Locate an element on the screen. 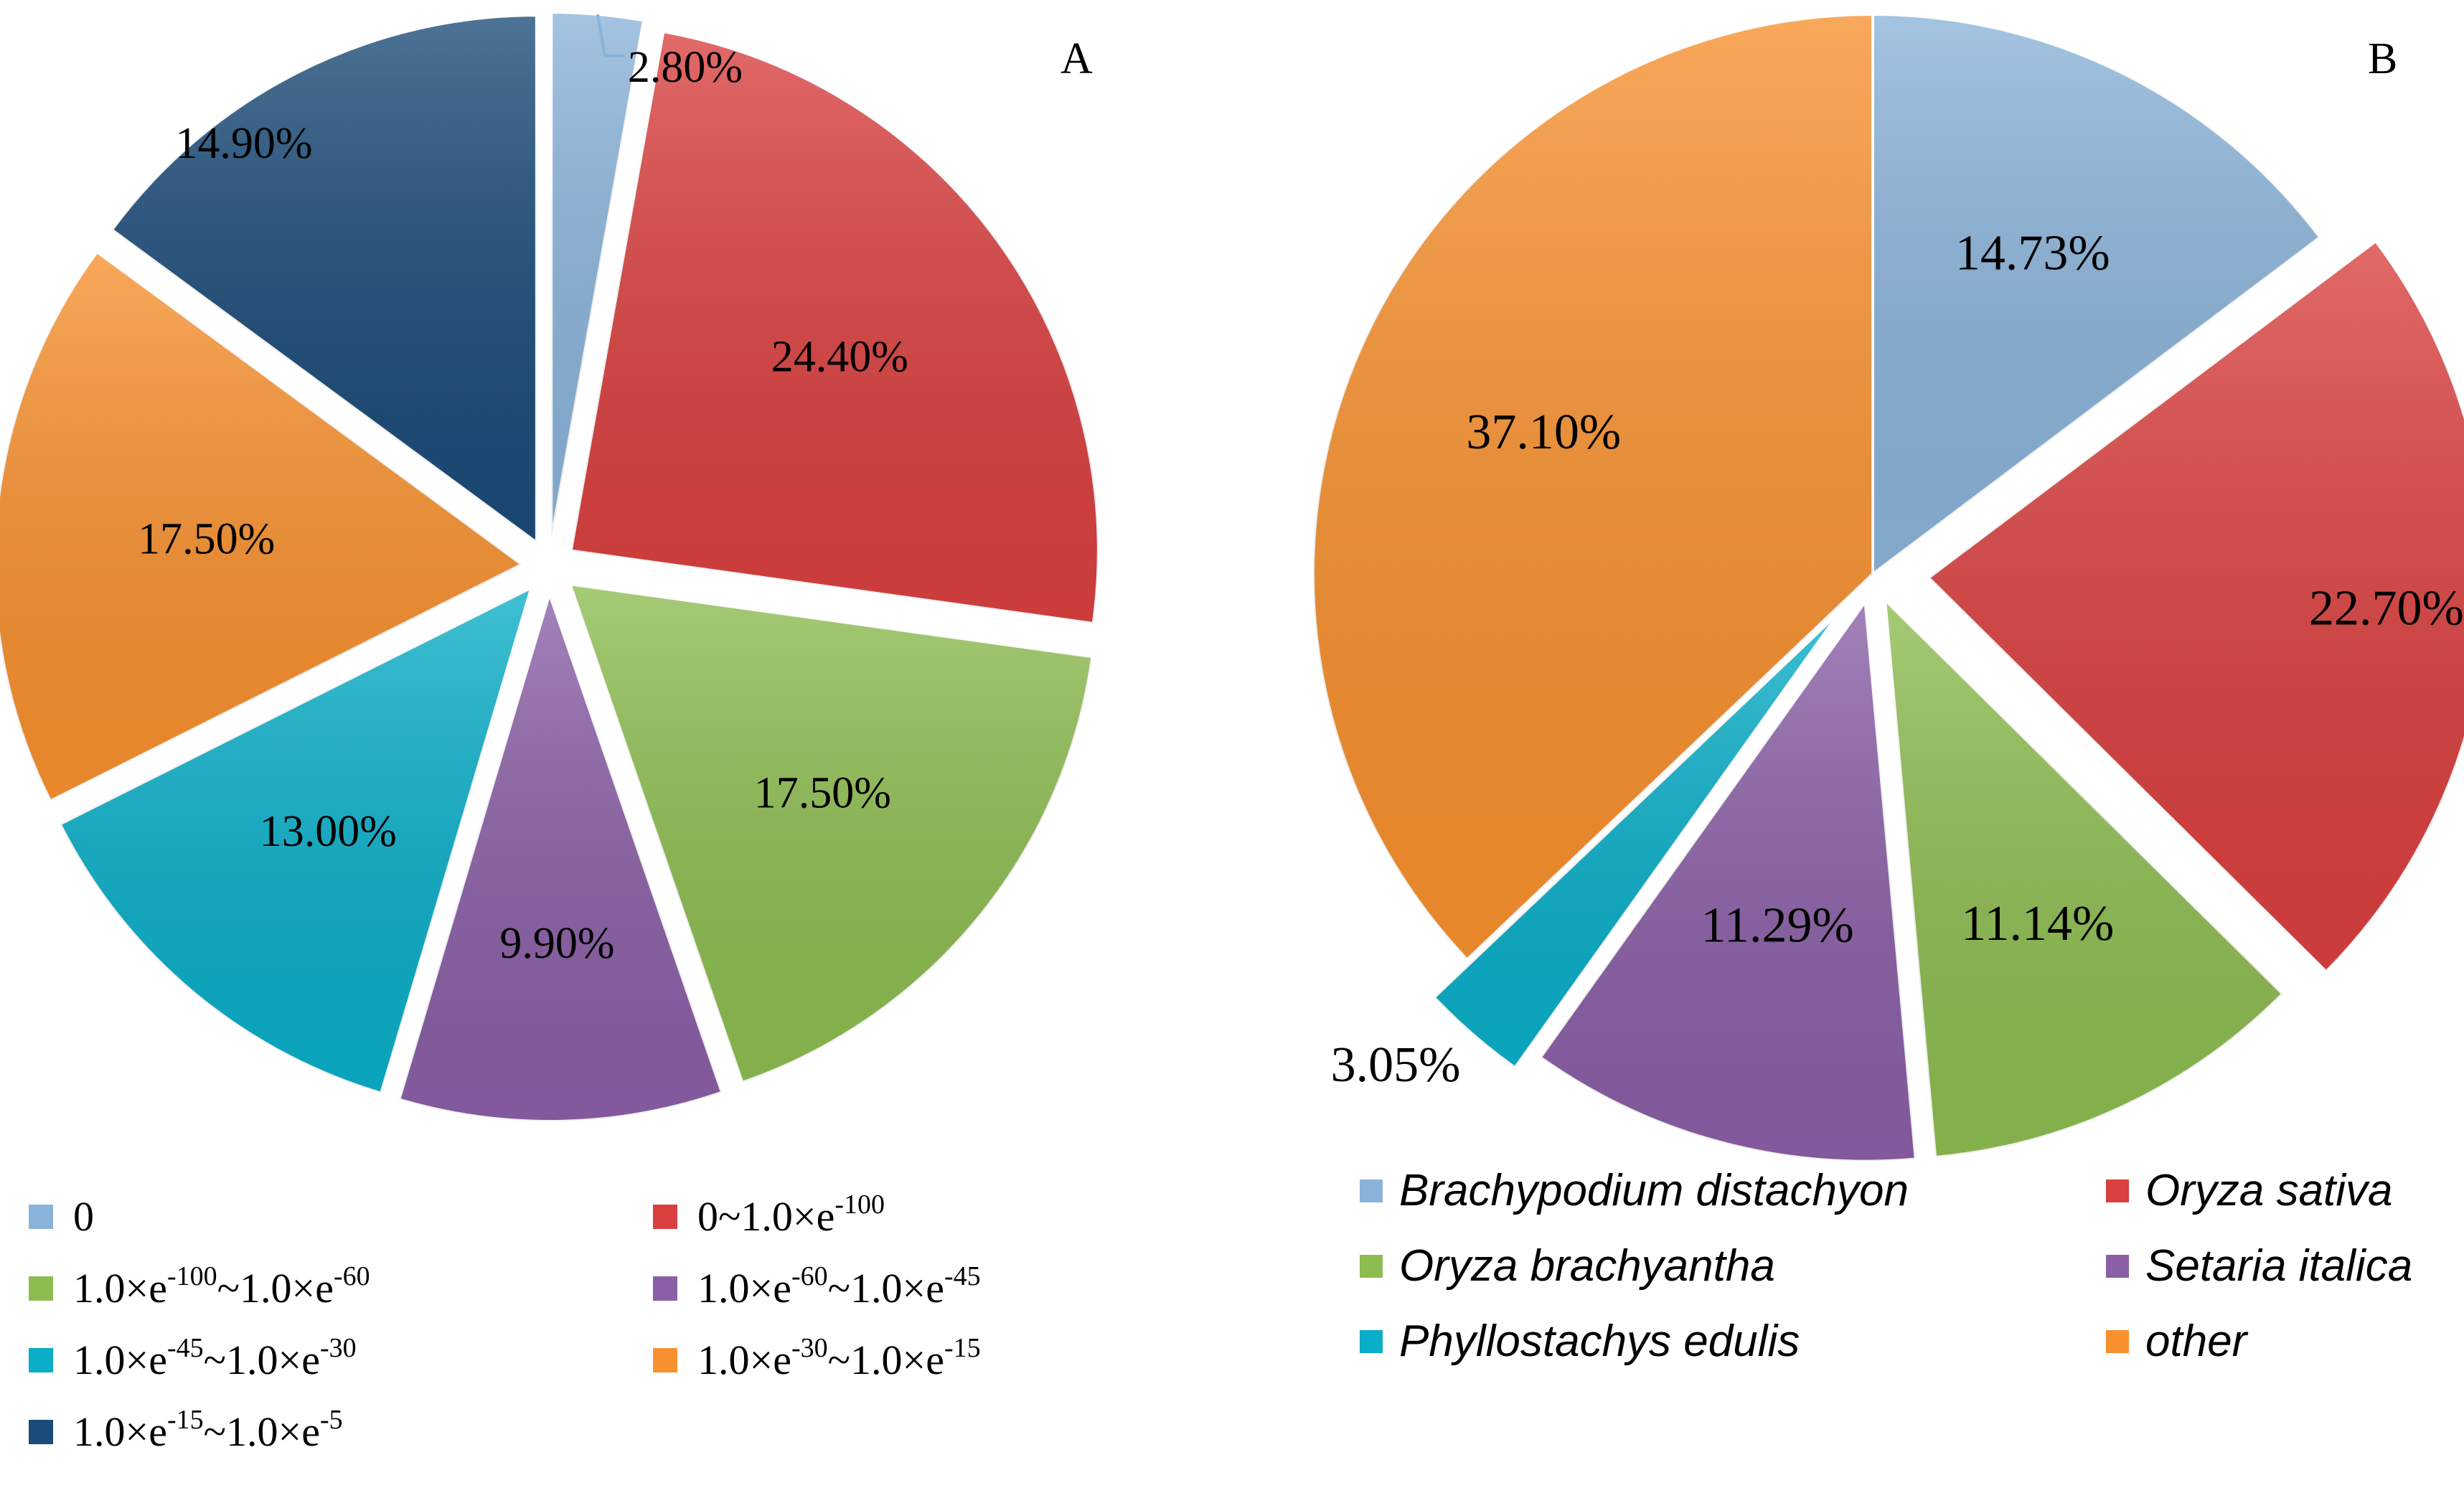 The height and width of the screenshot is (1493, 2464). legend-a-1-0-e-45-1-0-e-30-text: 1.0×e-45~1.0×e-30 is located at coordinates (215, 1358).